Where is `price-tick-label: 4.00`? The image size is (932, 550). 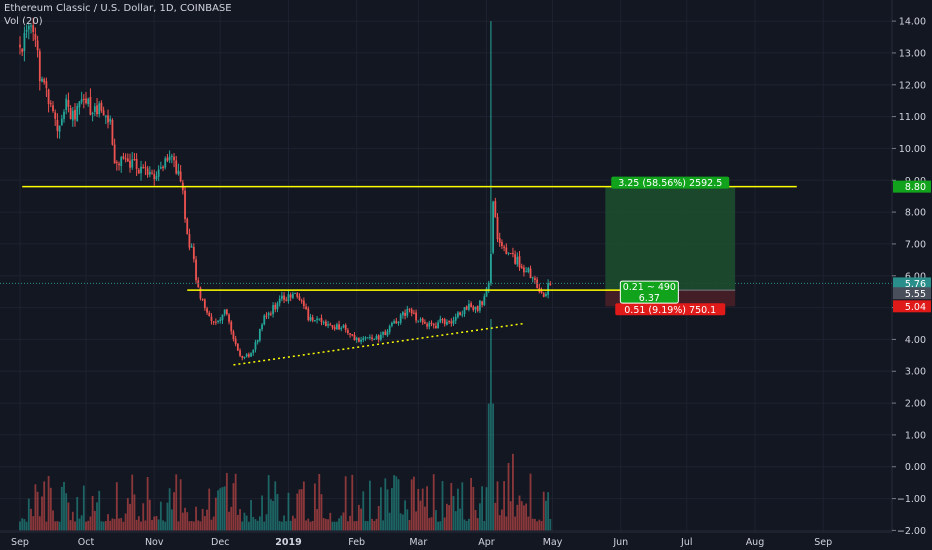
price-tick-label: 4.00 is located at coordinates (915, 340).